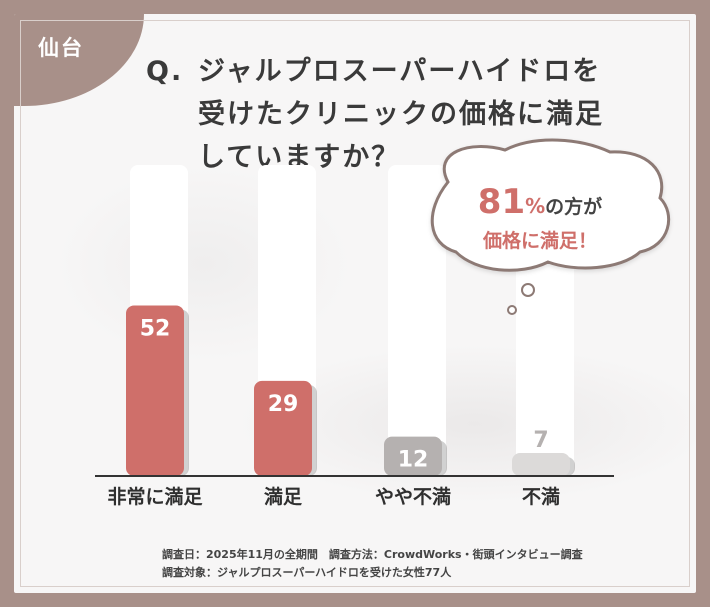  What do you see at coordinates (413, 460) in the screenshot?
I see `data-label: 12` at bounding box center [413, 460].